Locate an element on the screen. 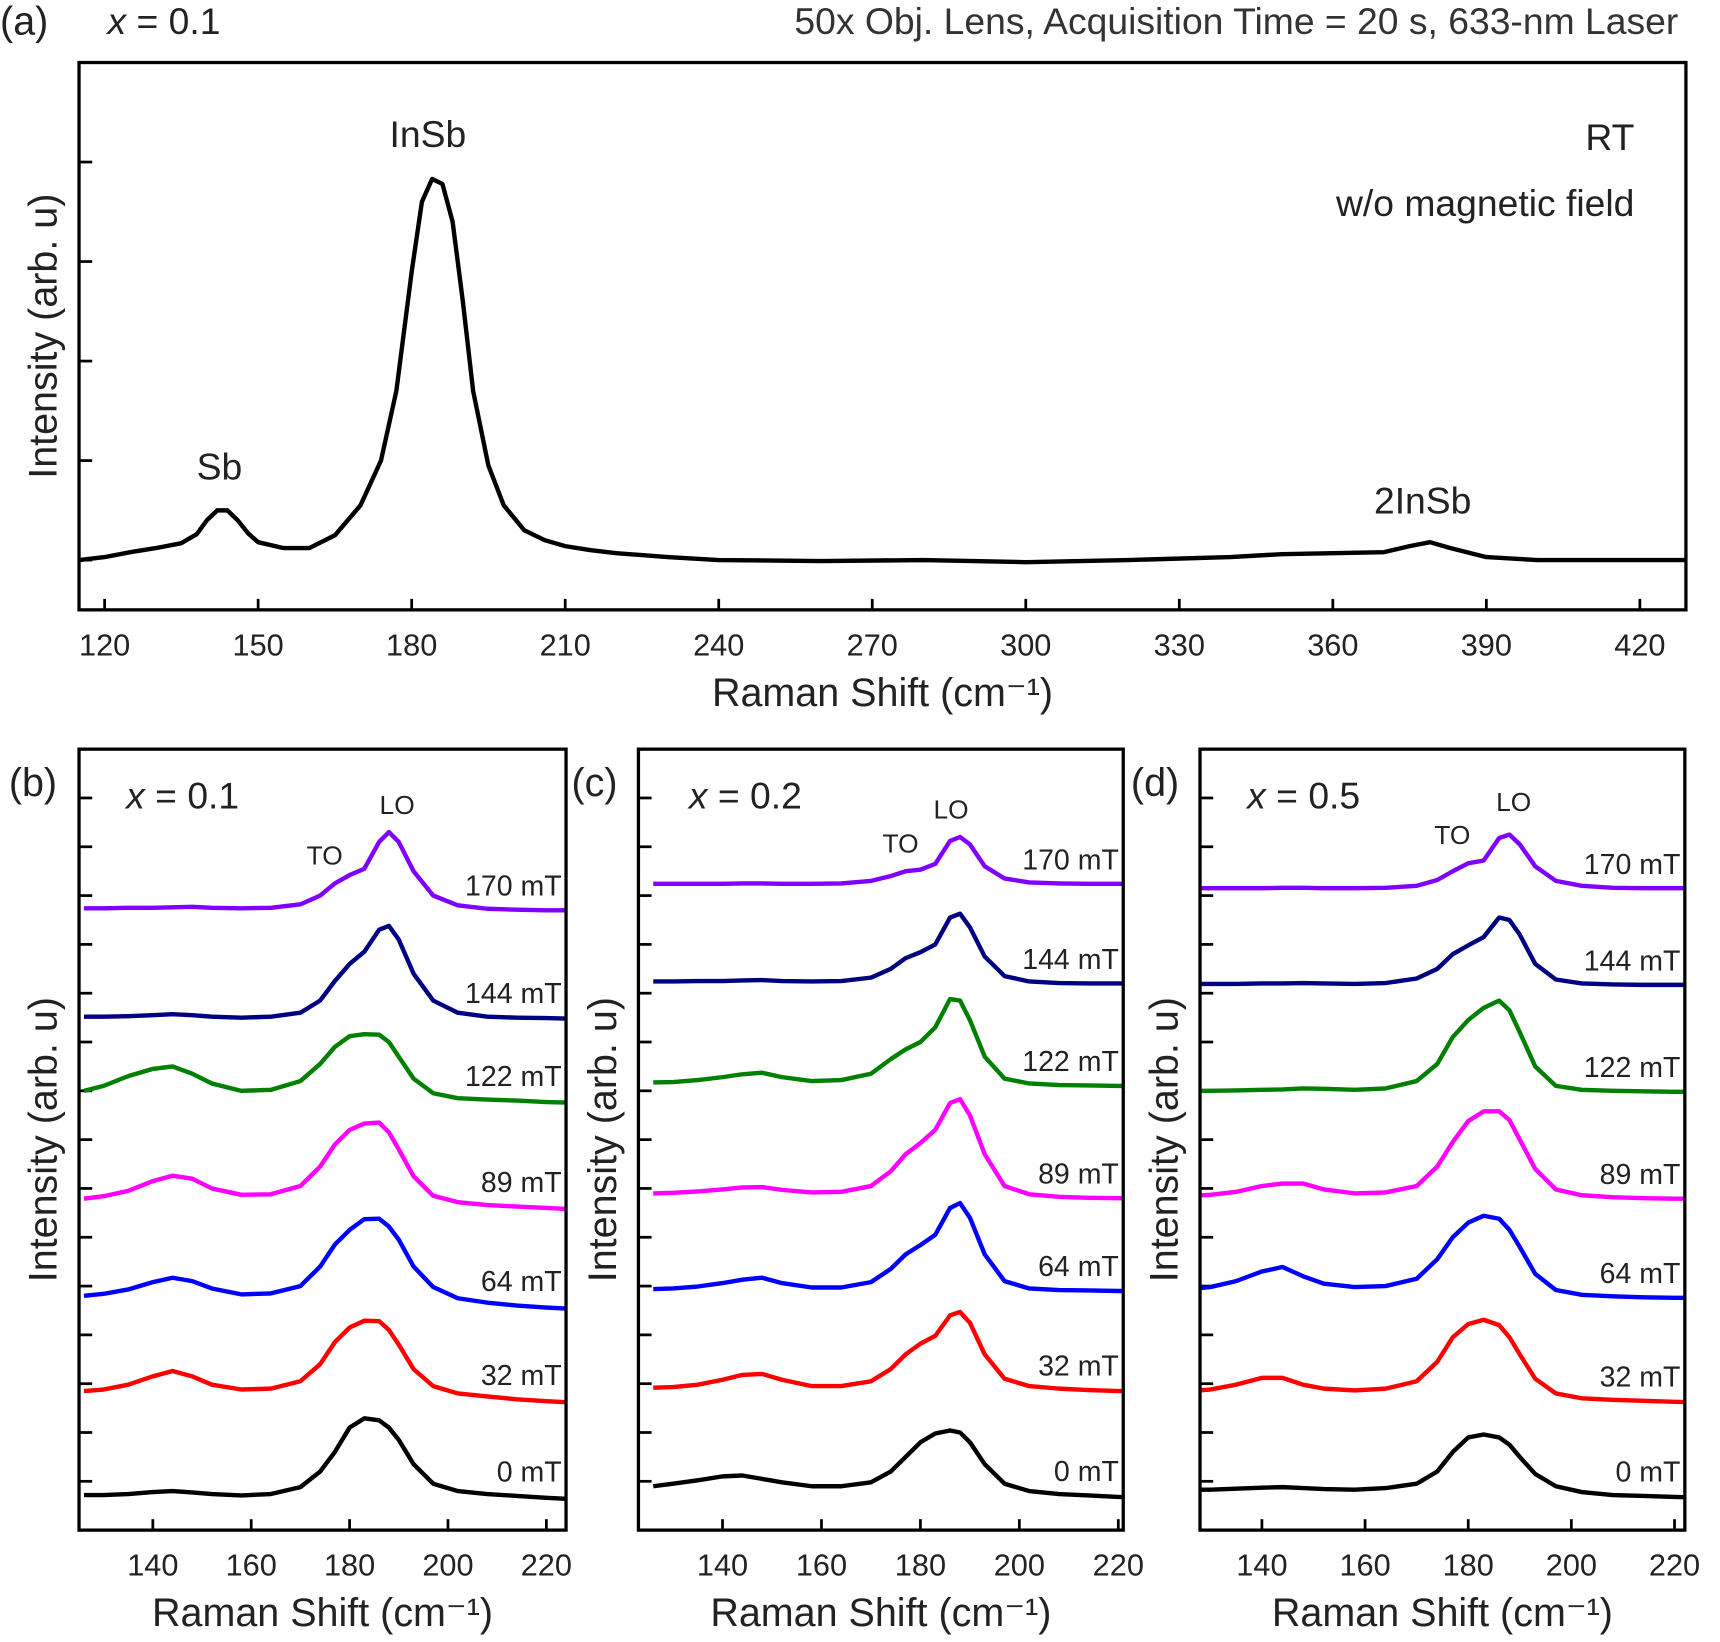 Image resolution: width=1720 pixels, height=1642 pixels. x-tick-label: 360 is located at coordinates (1332, 644).